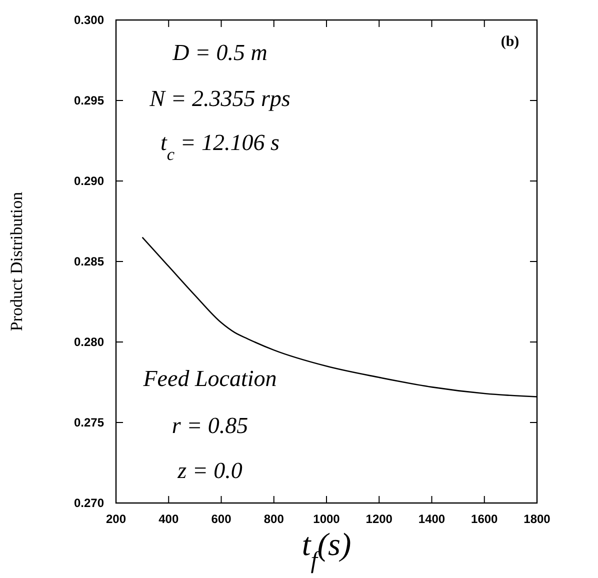 This screenshot has width=598, height=578. Describe the element at coordinates (326, 519) in the screenshot. I see `x-tick-label: 1000` at that location.